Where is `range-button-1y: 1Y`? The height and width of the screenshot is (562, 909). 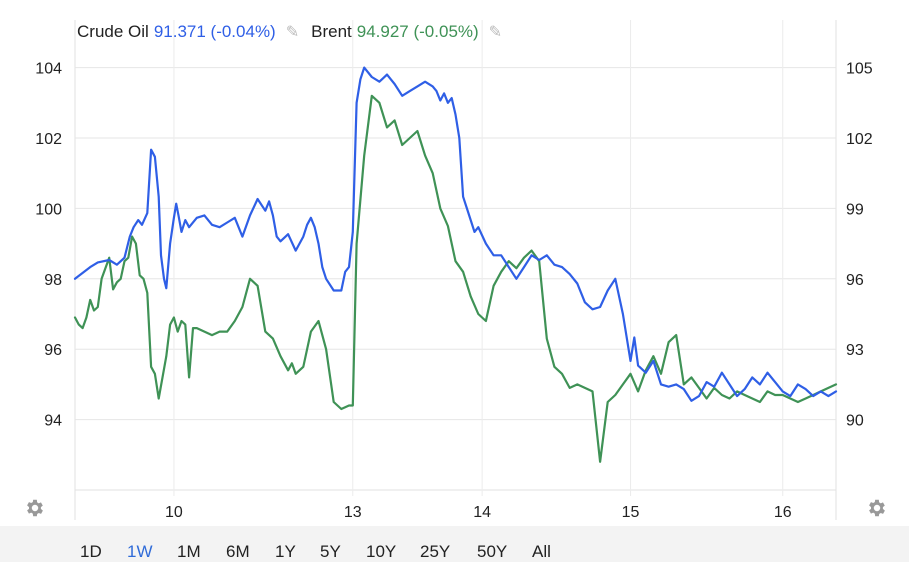
range-button-1y: 1Y is located at coordinates (285, 551).